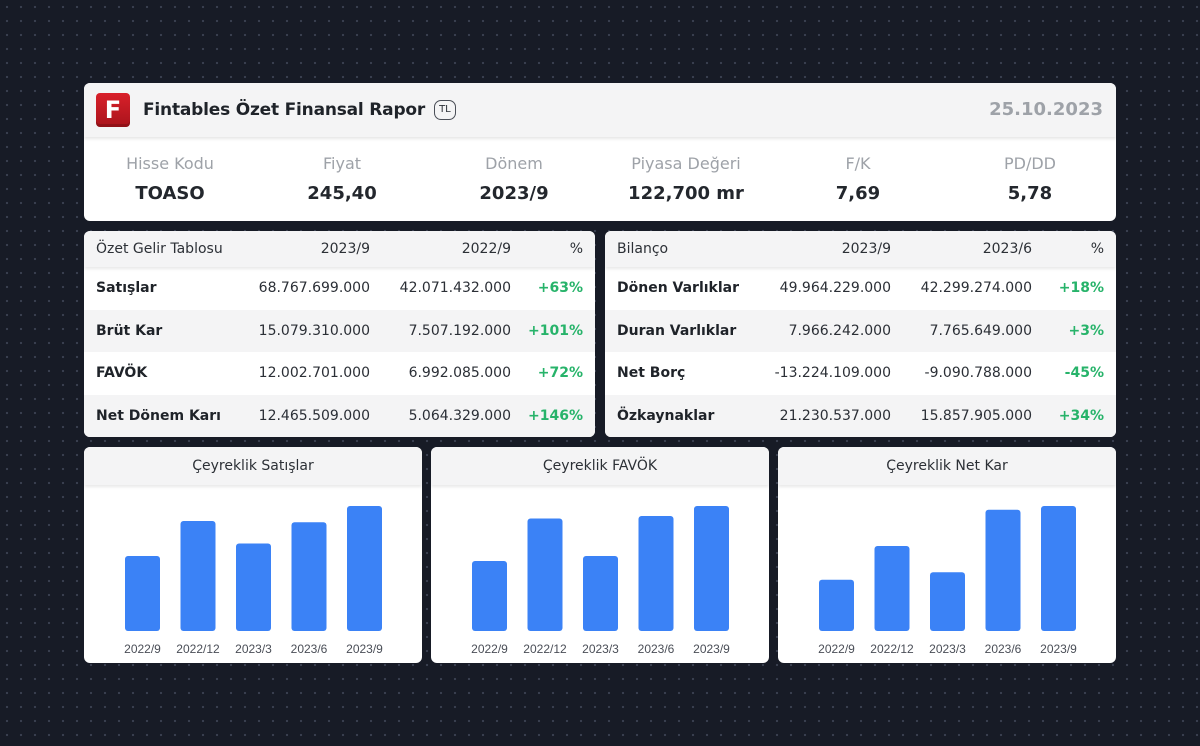  What do you see at coordinates (1081, 288) in the screenshot?
I see `change-percent: +18%` at bounding box center [1081, 288].